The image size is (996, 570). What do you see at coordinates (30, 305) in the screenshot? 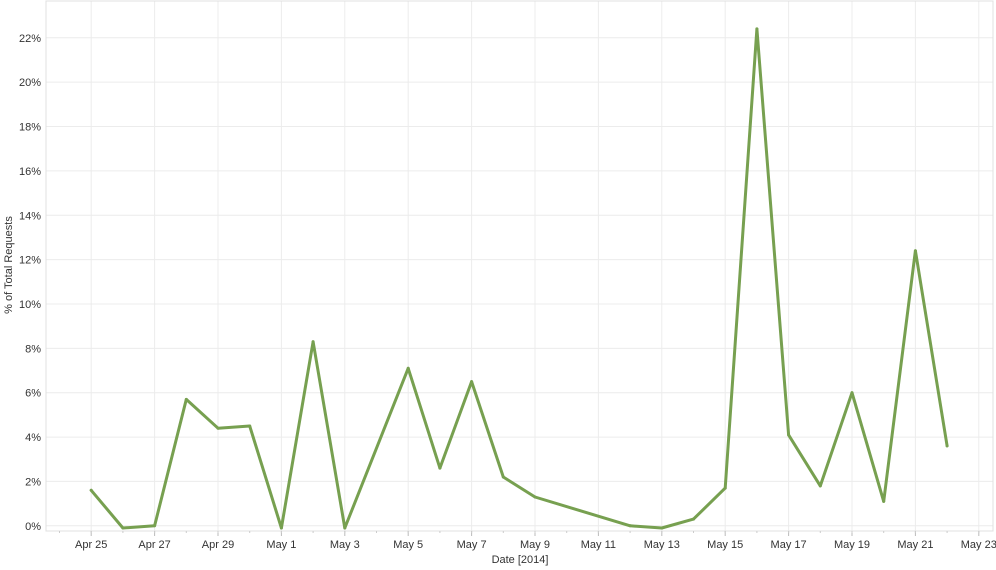
I see `y-tick-label: 10%` at bounding box center [30, 305].